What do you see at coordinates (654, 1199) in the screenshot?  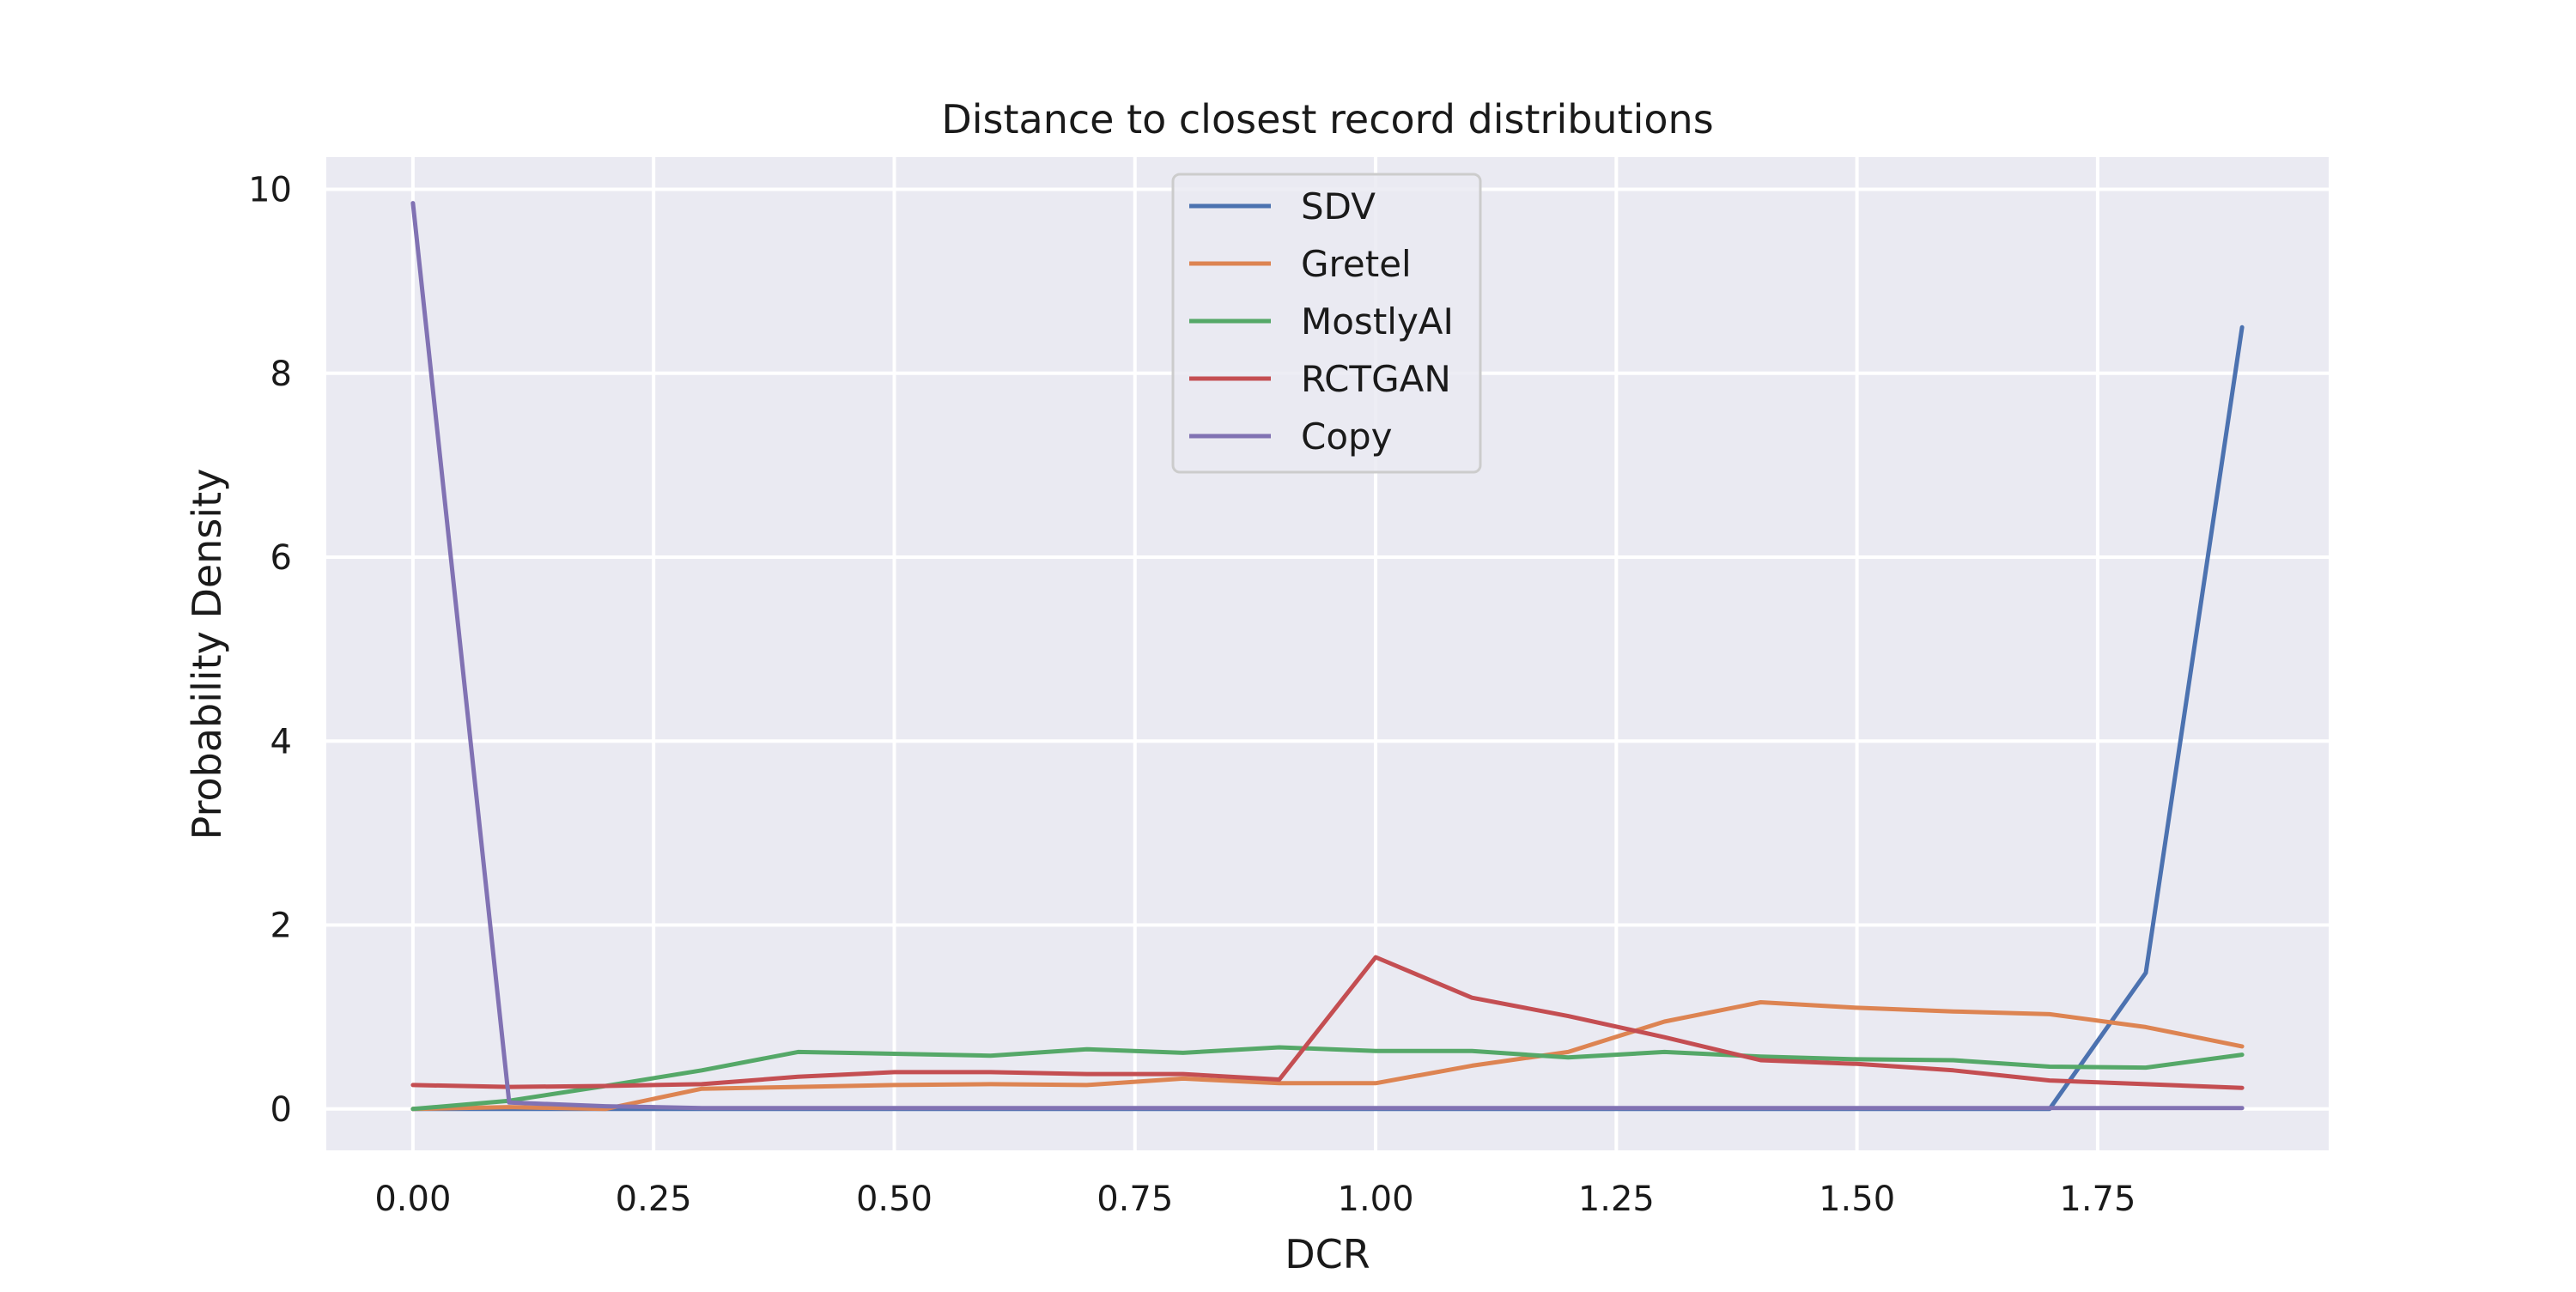 I see `x-tick-label: 0.25` at bounding box center [654, 1199].